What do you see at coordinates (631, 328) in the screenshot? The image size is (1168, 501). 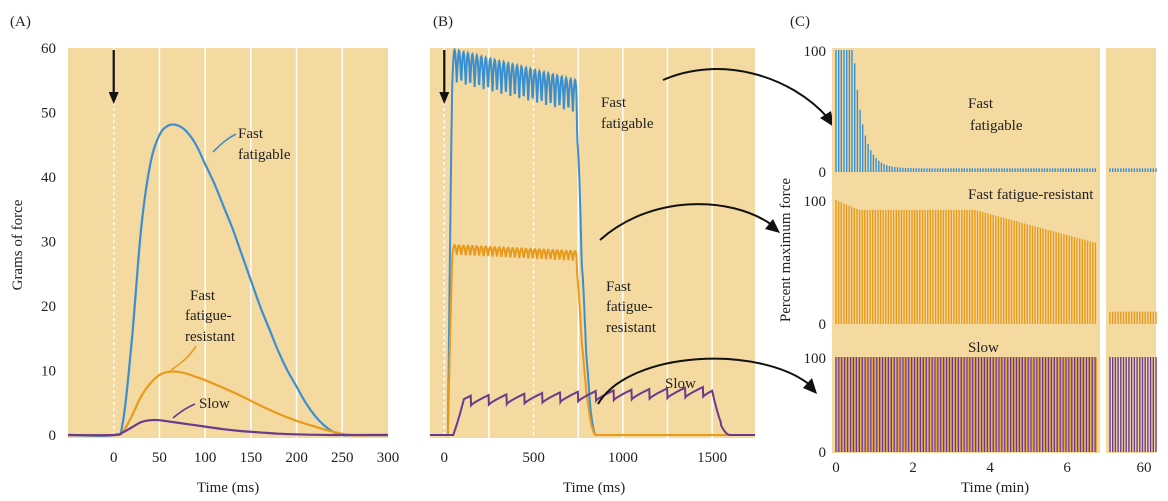 I see `panel-b-ffr-label-3: resistant` at bounding box center [631, 328].